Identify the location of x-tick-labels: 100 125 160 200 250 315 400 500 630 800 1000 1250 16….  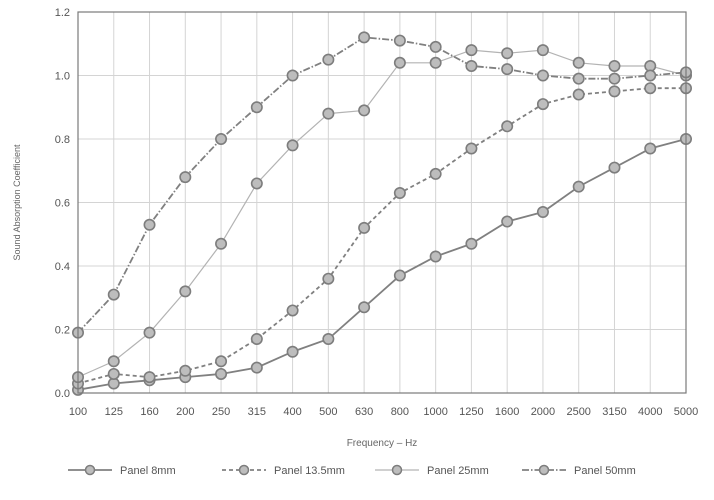
(383, 412).